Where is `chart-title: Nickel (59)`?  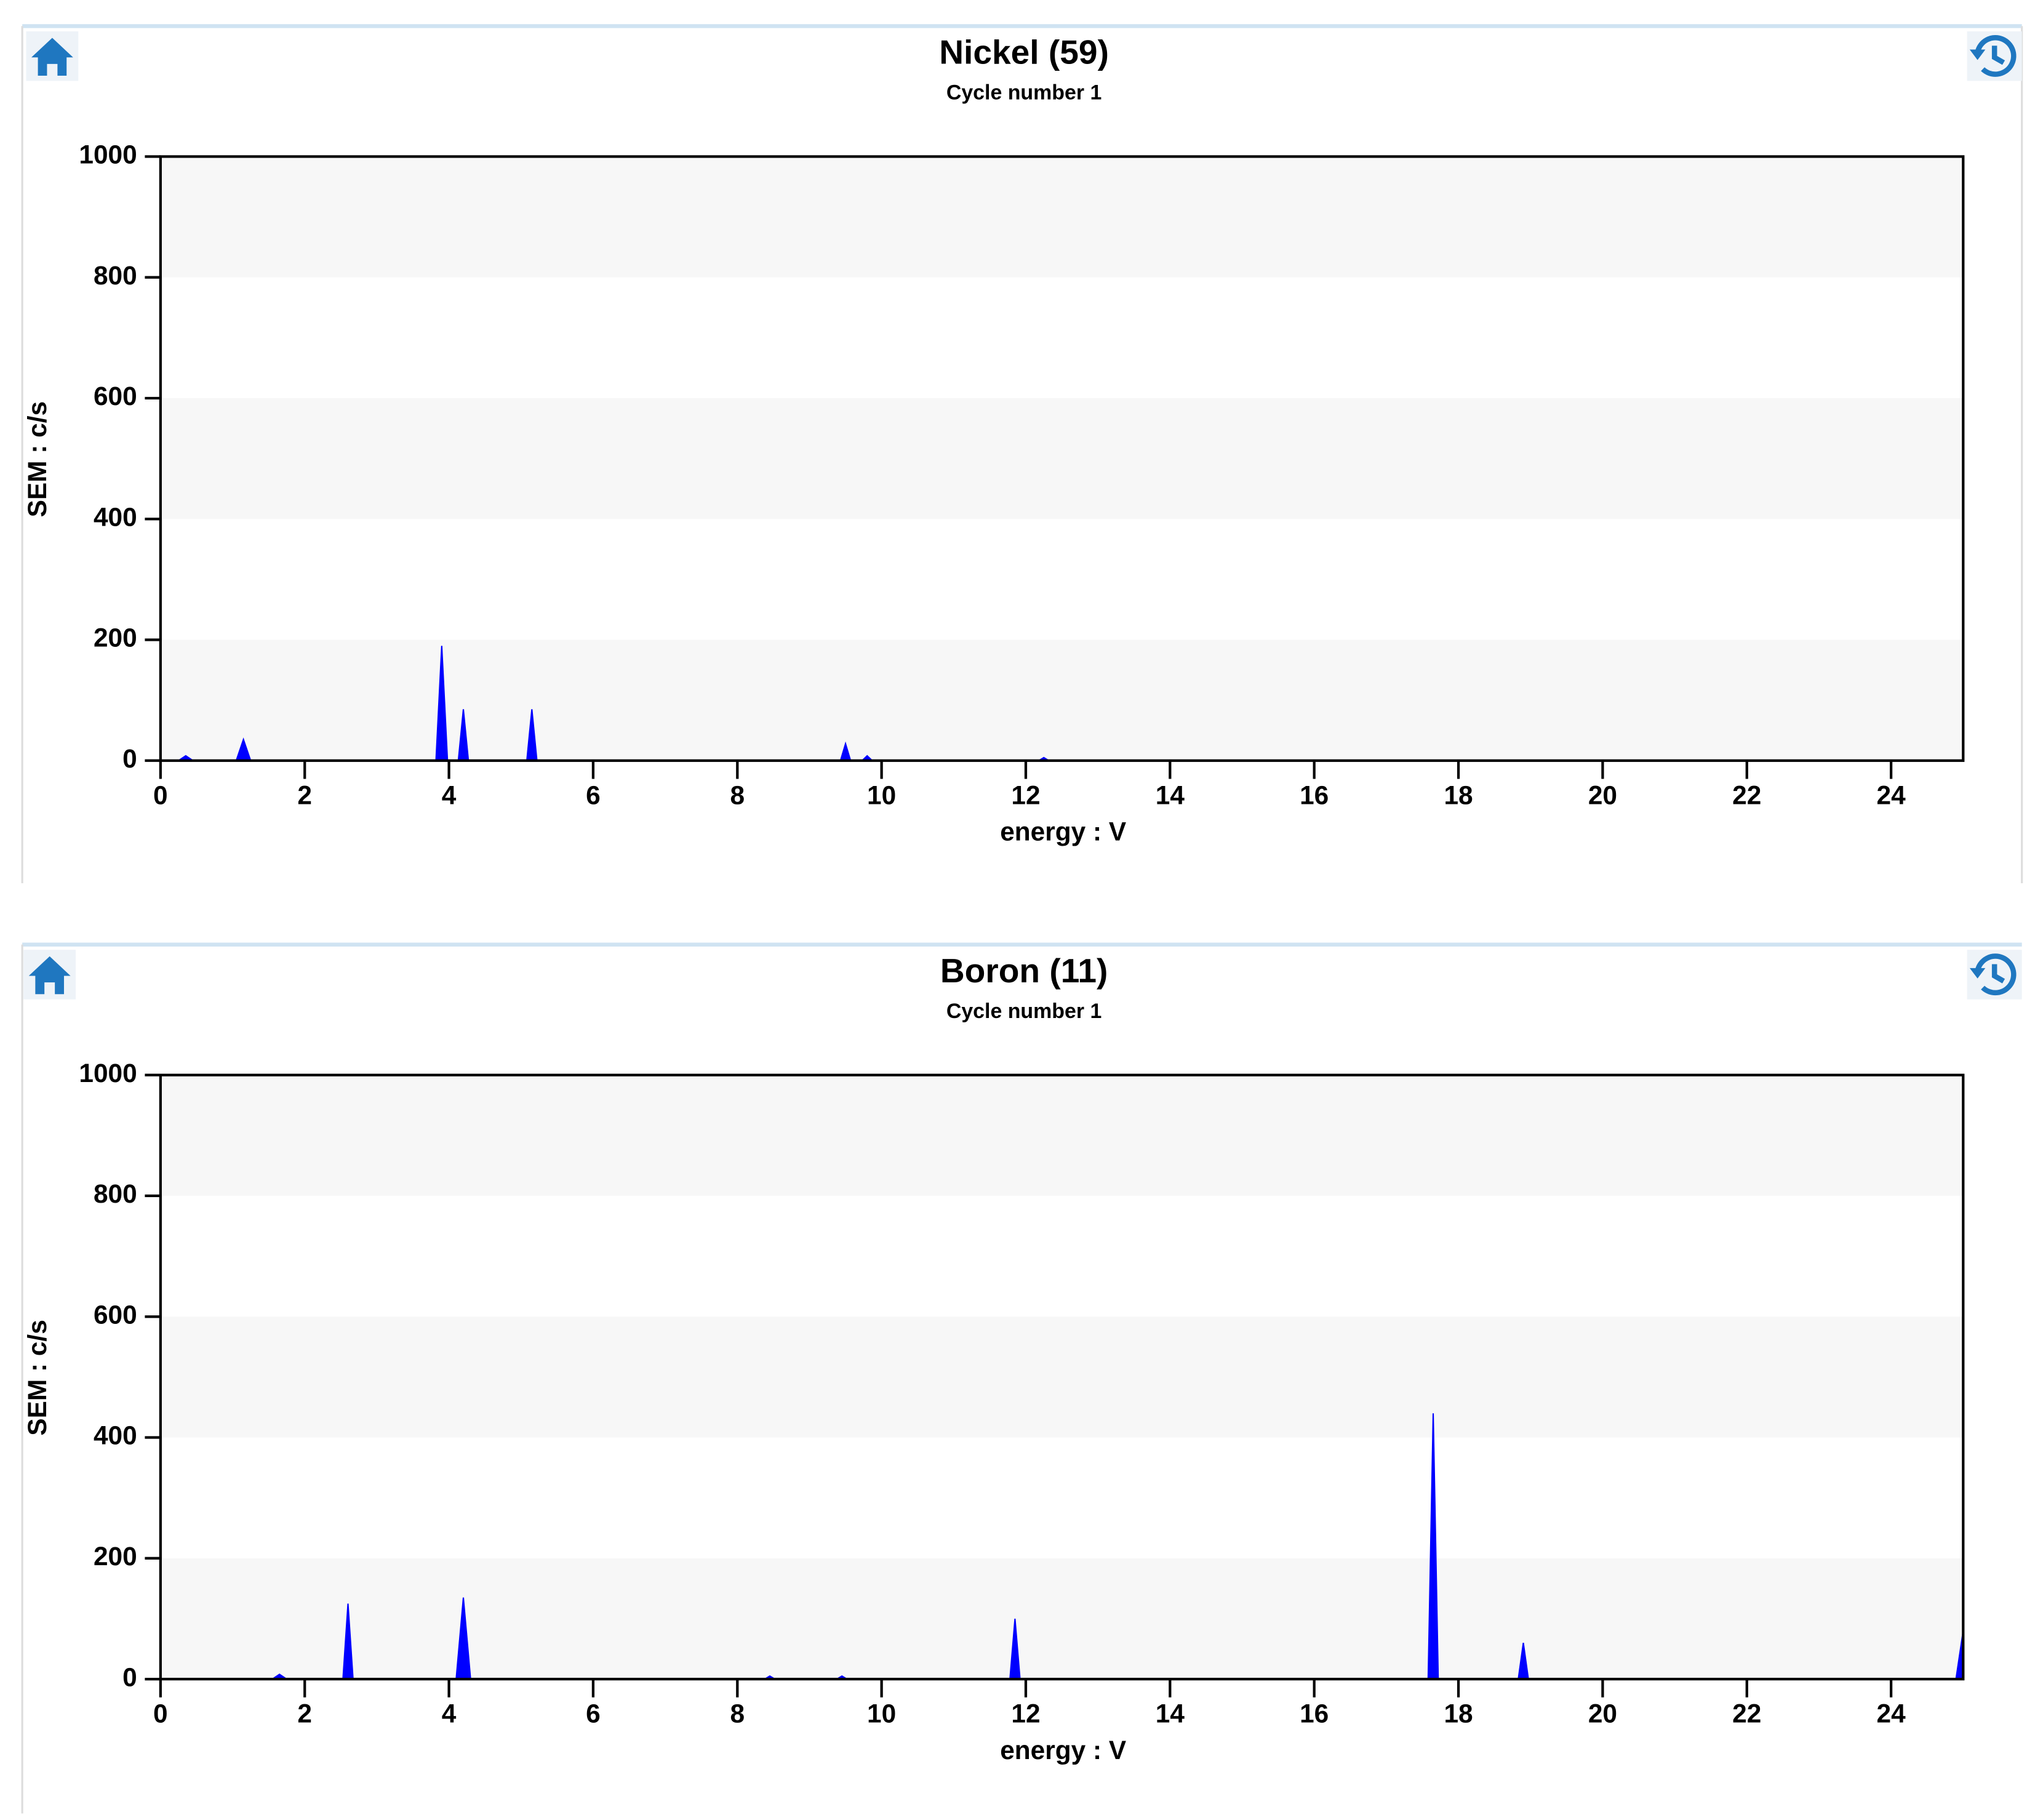
chart-title: Nickel (59) is located at coordinates (1024, 52).